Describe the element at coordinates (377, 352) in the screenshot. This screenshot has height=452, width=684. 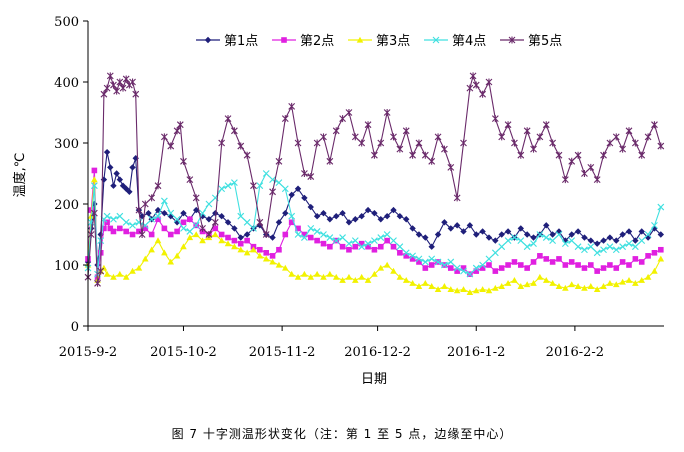
I see `x-tick-label: 2016-12-2` at that location.